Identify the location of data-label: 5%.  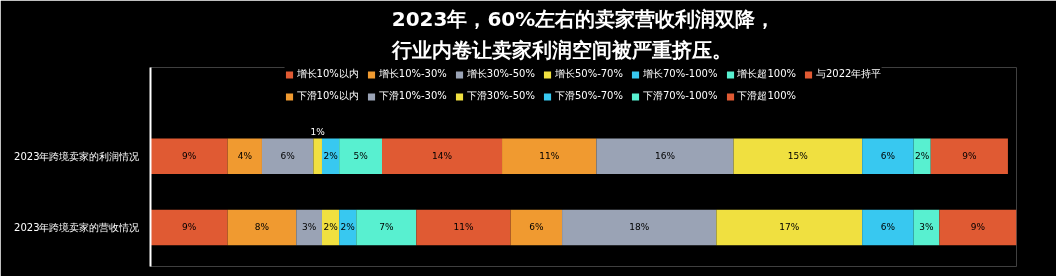
(361, 156).